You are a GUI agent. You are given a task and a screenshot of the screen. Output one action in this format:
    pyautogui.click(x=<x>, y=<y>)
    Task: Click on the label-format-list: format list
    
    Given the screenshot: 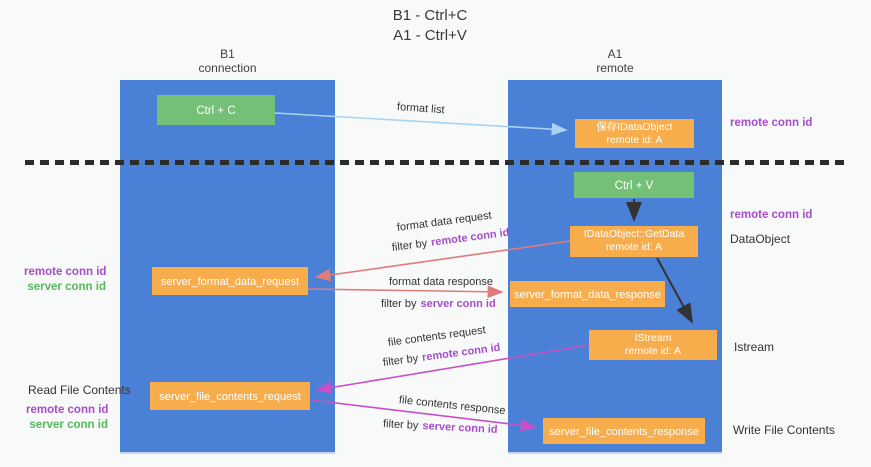 What is the action you would take?
    pyautogui.click(x=420, y=109)
    